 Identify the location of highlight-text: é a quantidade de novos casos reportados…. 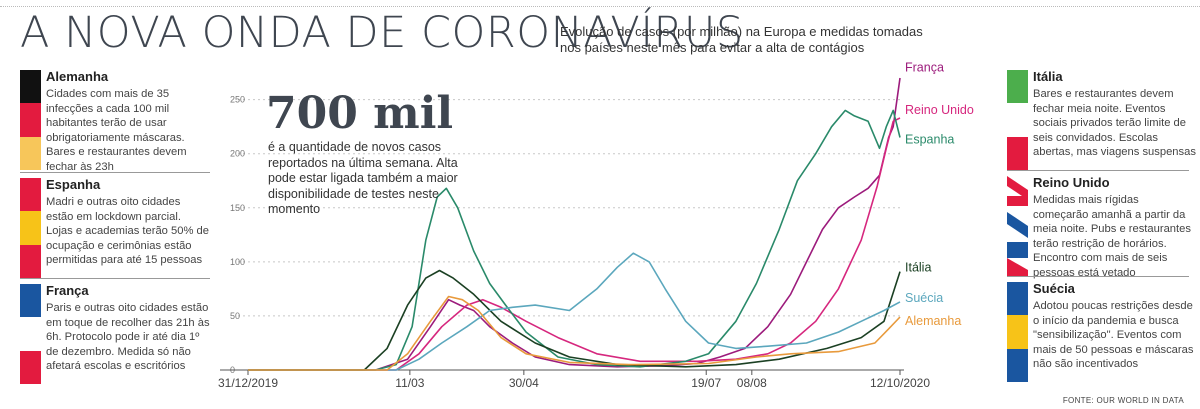
(363, 178).